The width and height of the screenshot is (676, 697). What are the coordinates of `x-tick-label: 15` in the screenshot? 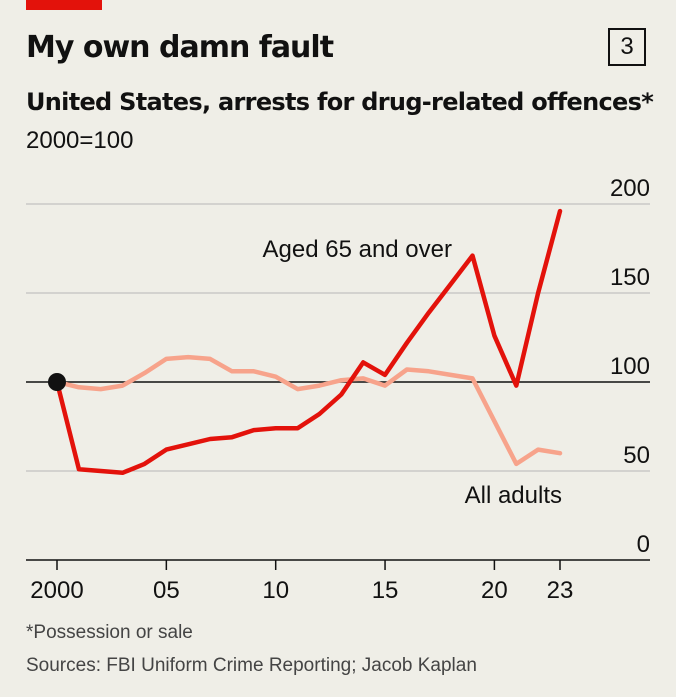 It's located at (385, 590).